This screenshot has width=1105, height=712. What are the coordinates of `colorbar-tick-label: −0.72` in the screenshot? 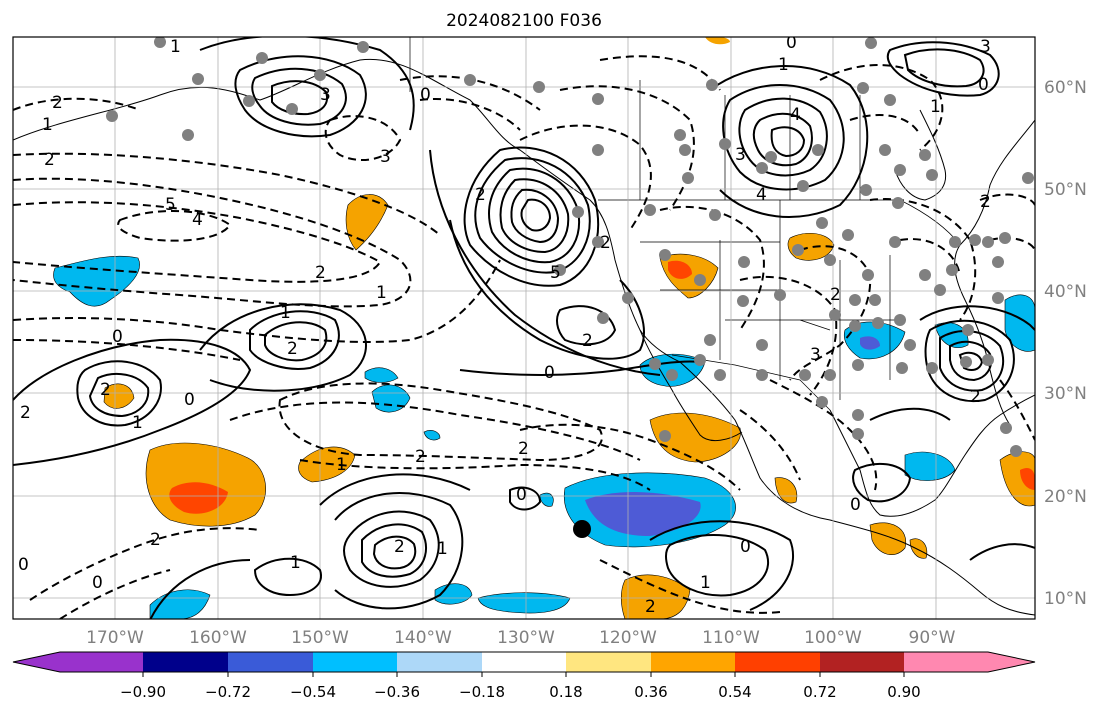 It's located at (228, 692).